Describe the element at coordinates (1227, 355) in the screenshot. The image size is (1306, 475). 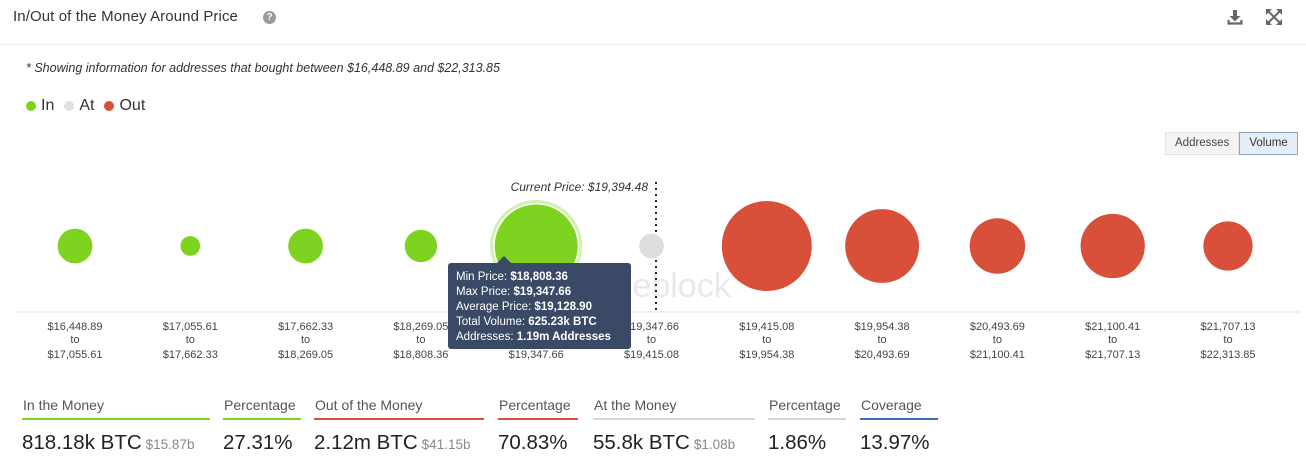
I see `tick-label-high: $22,313.85` at that location.